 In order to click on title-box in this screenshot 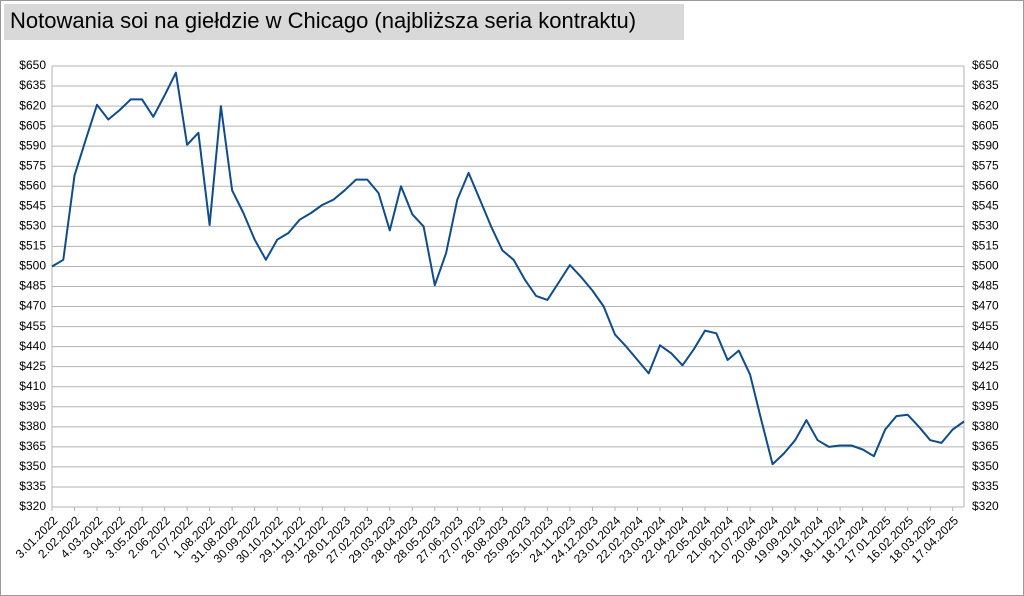, I will do `click(344, 22)`.